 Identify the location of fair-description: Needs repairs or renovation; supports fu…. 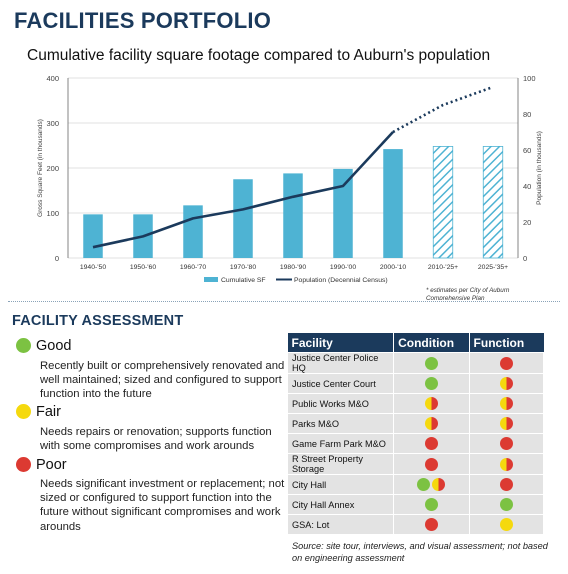
(156, 439).